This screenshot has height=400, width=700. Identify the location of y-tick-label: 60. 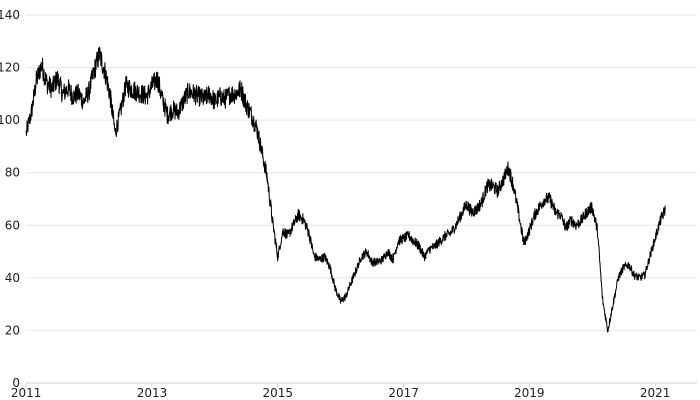
(12, 225).